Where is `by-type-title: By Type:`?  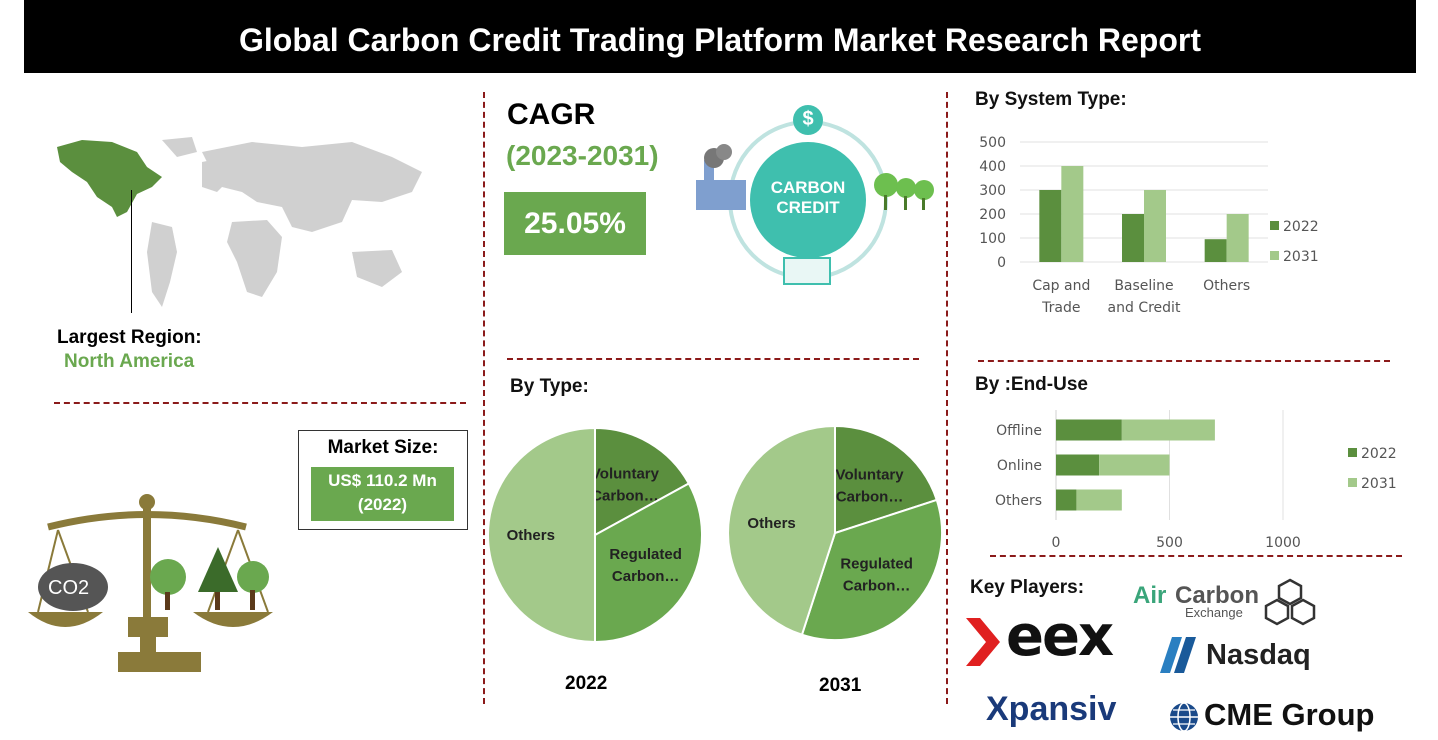
by-type-title: By Type: is located at coordinates (549, 386).